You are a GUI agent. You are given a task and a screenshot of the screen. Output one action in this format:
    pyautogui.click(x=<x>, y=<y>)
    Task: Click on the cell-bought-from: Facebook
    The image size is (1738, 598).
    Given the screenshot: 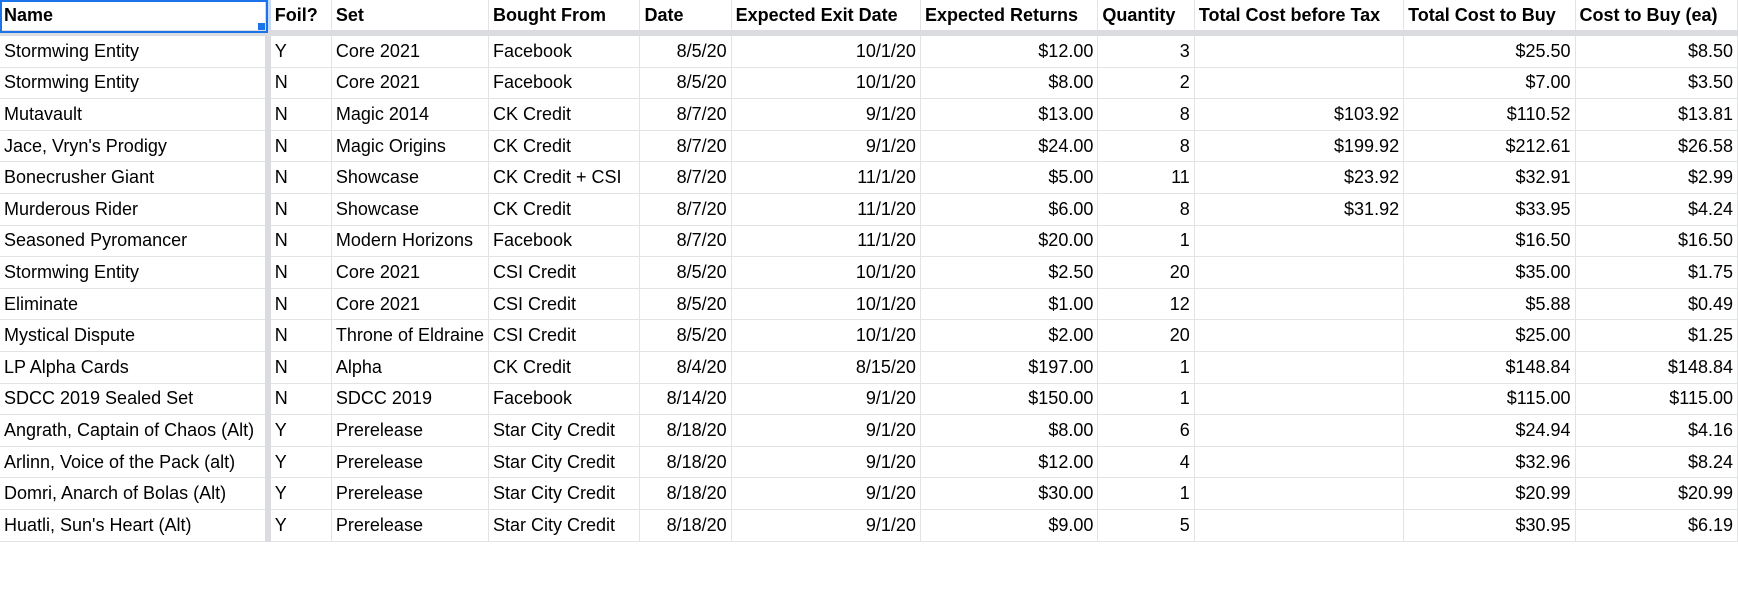 What is the action you would take?
    pyautogui.click(x=564, y=83)
    